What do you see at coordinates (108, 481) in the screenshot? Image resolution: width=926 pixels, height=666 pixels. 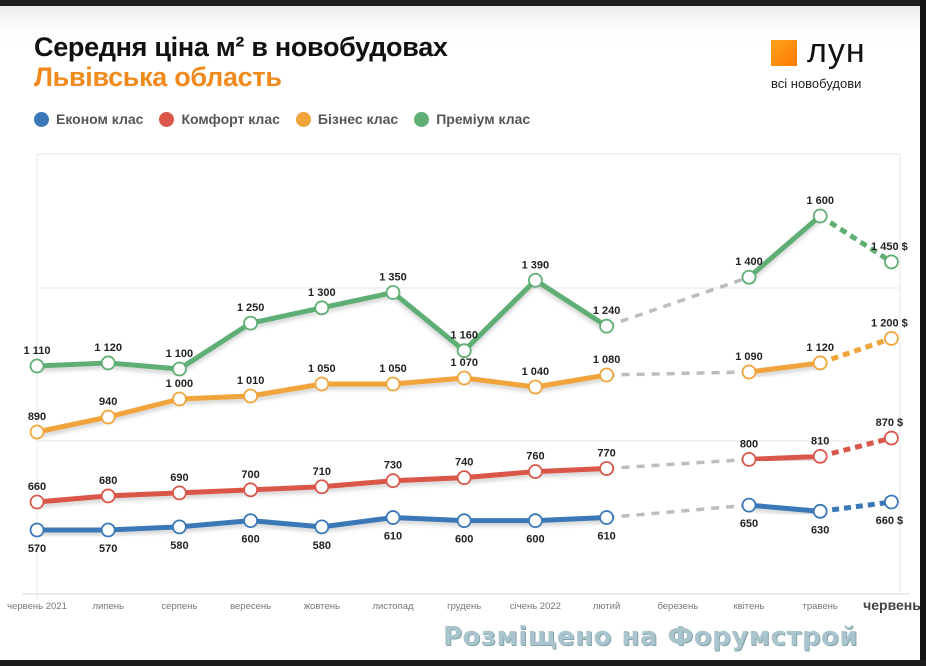 I see `data-label-comfort: 680` at bounding box center [108, 481].